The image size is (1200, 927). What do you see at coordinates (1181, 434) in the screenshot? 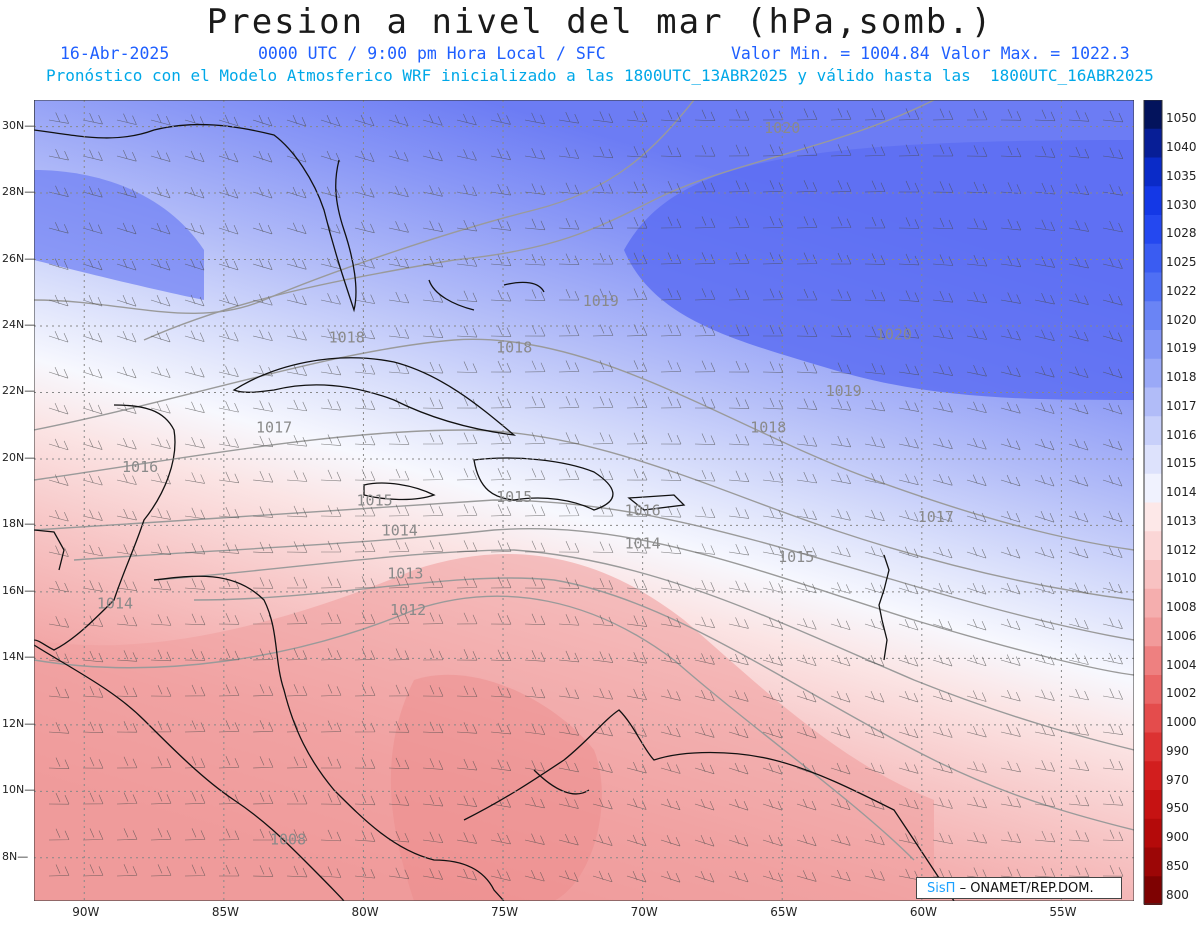
I see `colorbar-label: 1016` at bounding box center [1181, 434].